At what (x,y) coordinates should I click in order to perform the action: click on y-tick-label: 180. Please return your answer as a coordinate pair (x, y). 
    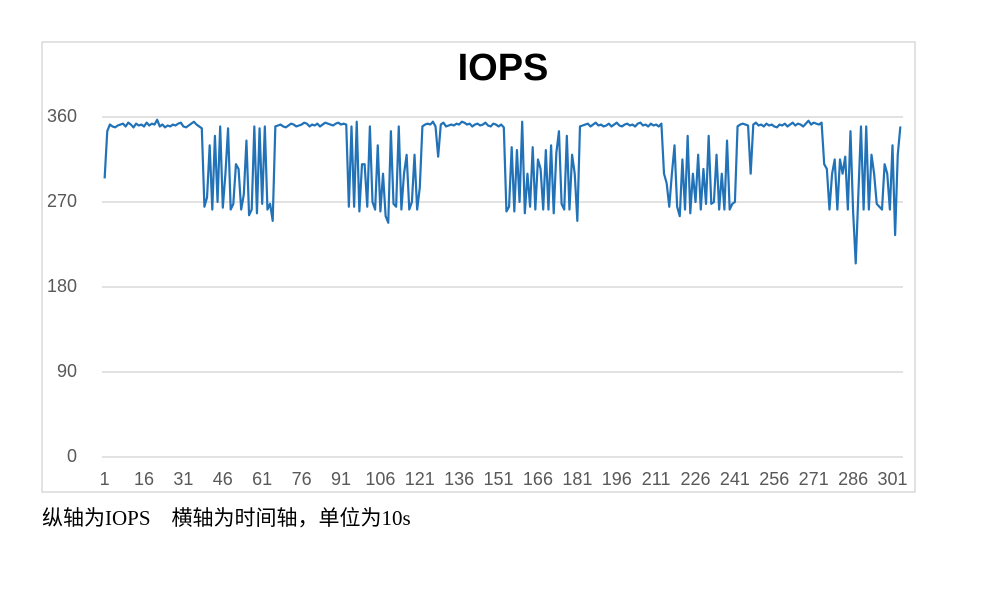
    Looking at the image, I should click on (62, 286).